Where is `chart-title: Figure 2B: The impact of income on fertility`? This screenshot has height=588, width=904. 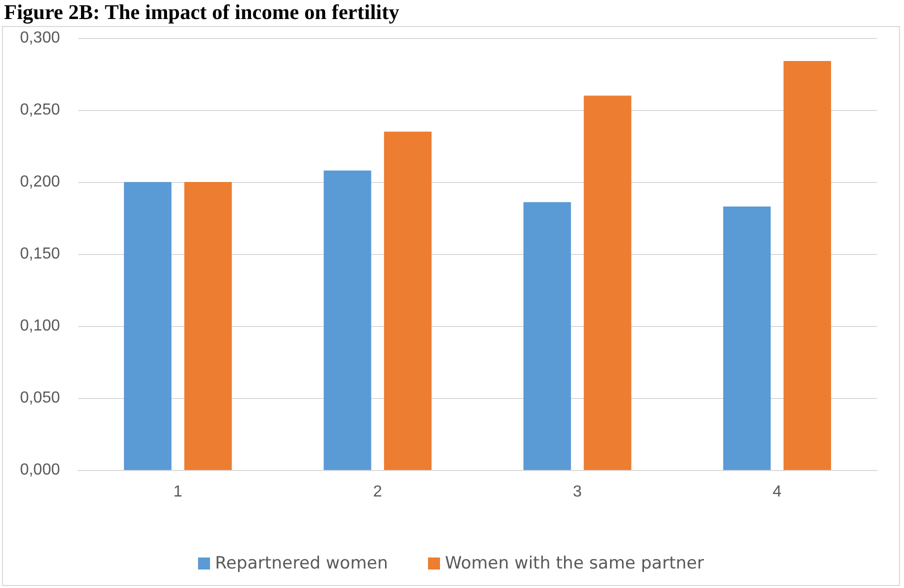 chart-title: Figure 2B: The impact of income on fertility is located at coordinates (202, 12).